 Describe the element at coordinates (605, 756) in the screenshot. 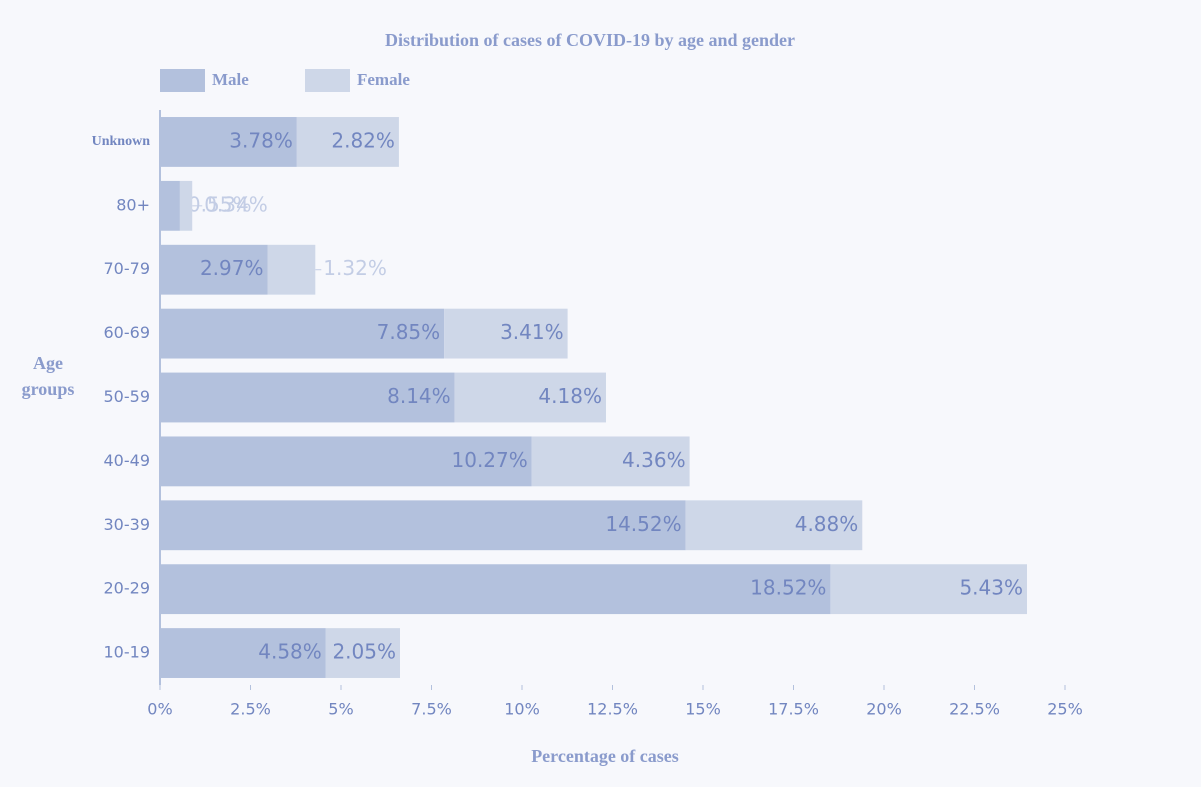

I see `x-axis-label: Percentage of cases` at that location.